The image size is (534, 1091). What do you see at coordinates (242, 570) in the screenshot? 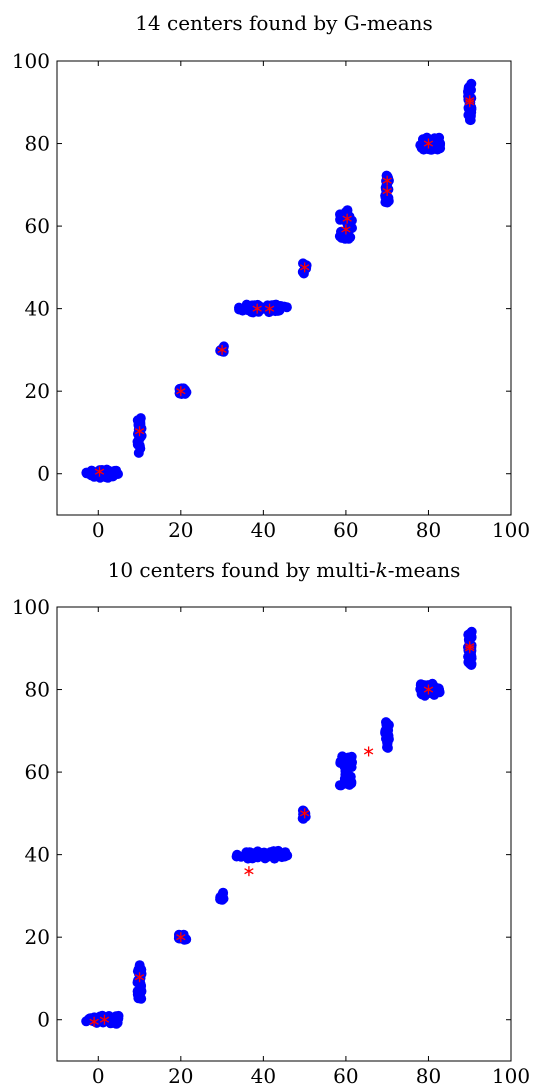
I see `title-part: 10 centers found by multi-` at bounding box center [242, 570].